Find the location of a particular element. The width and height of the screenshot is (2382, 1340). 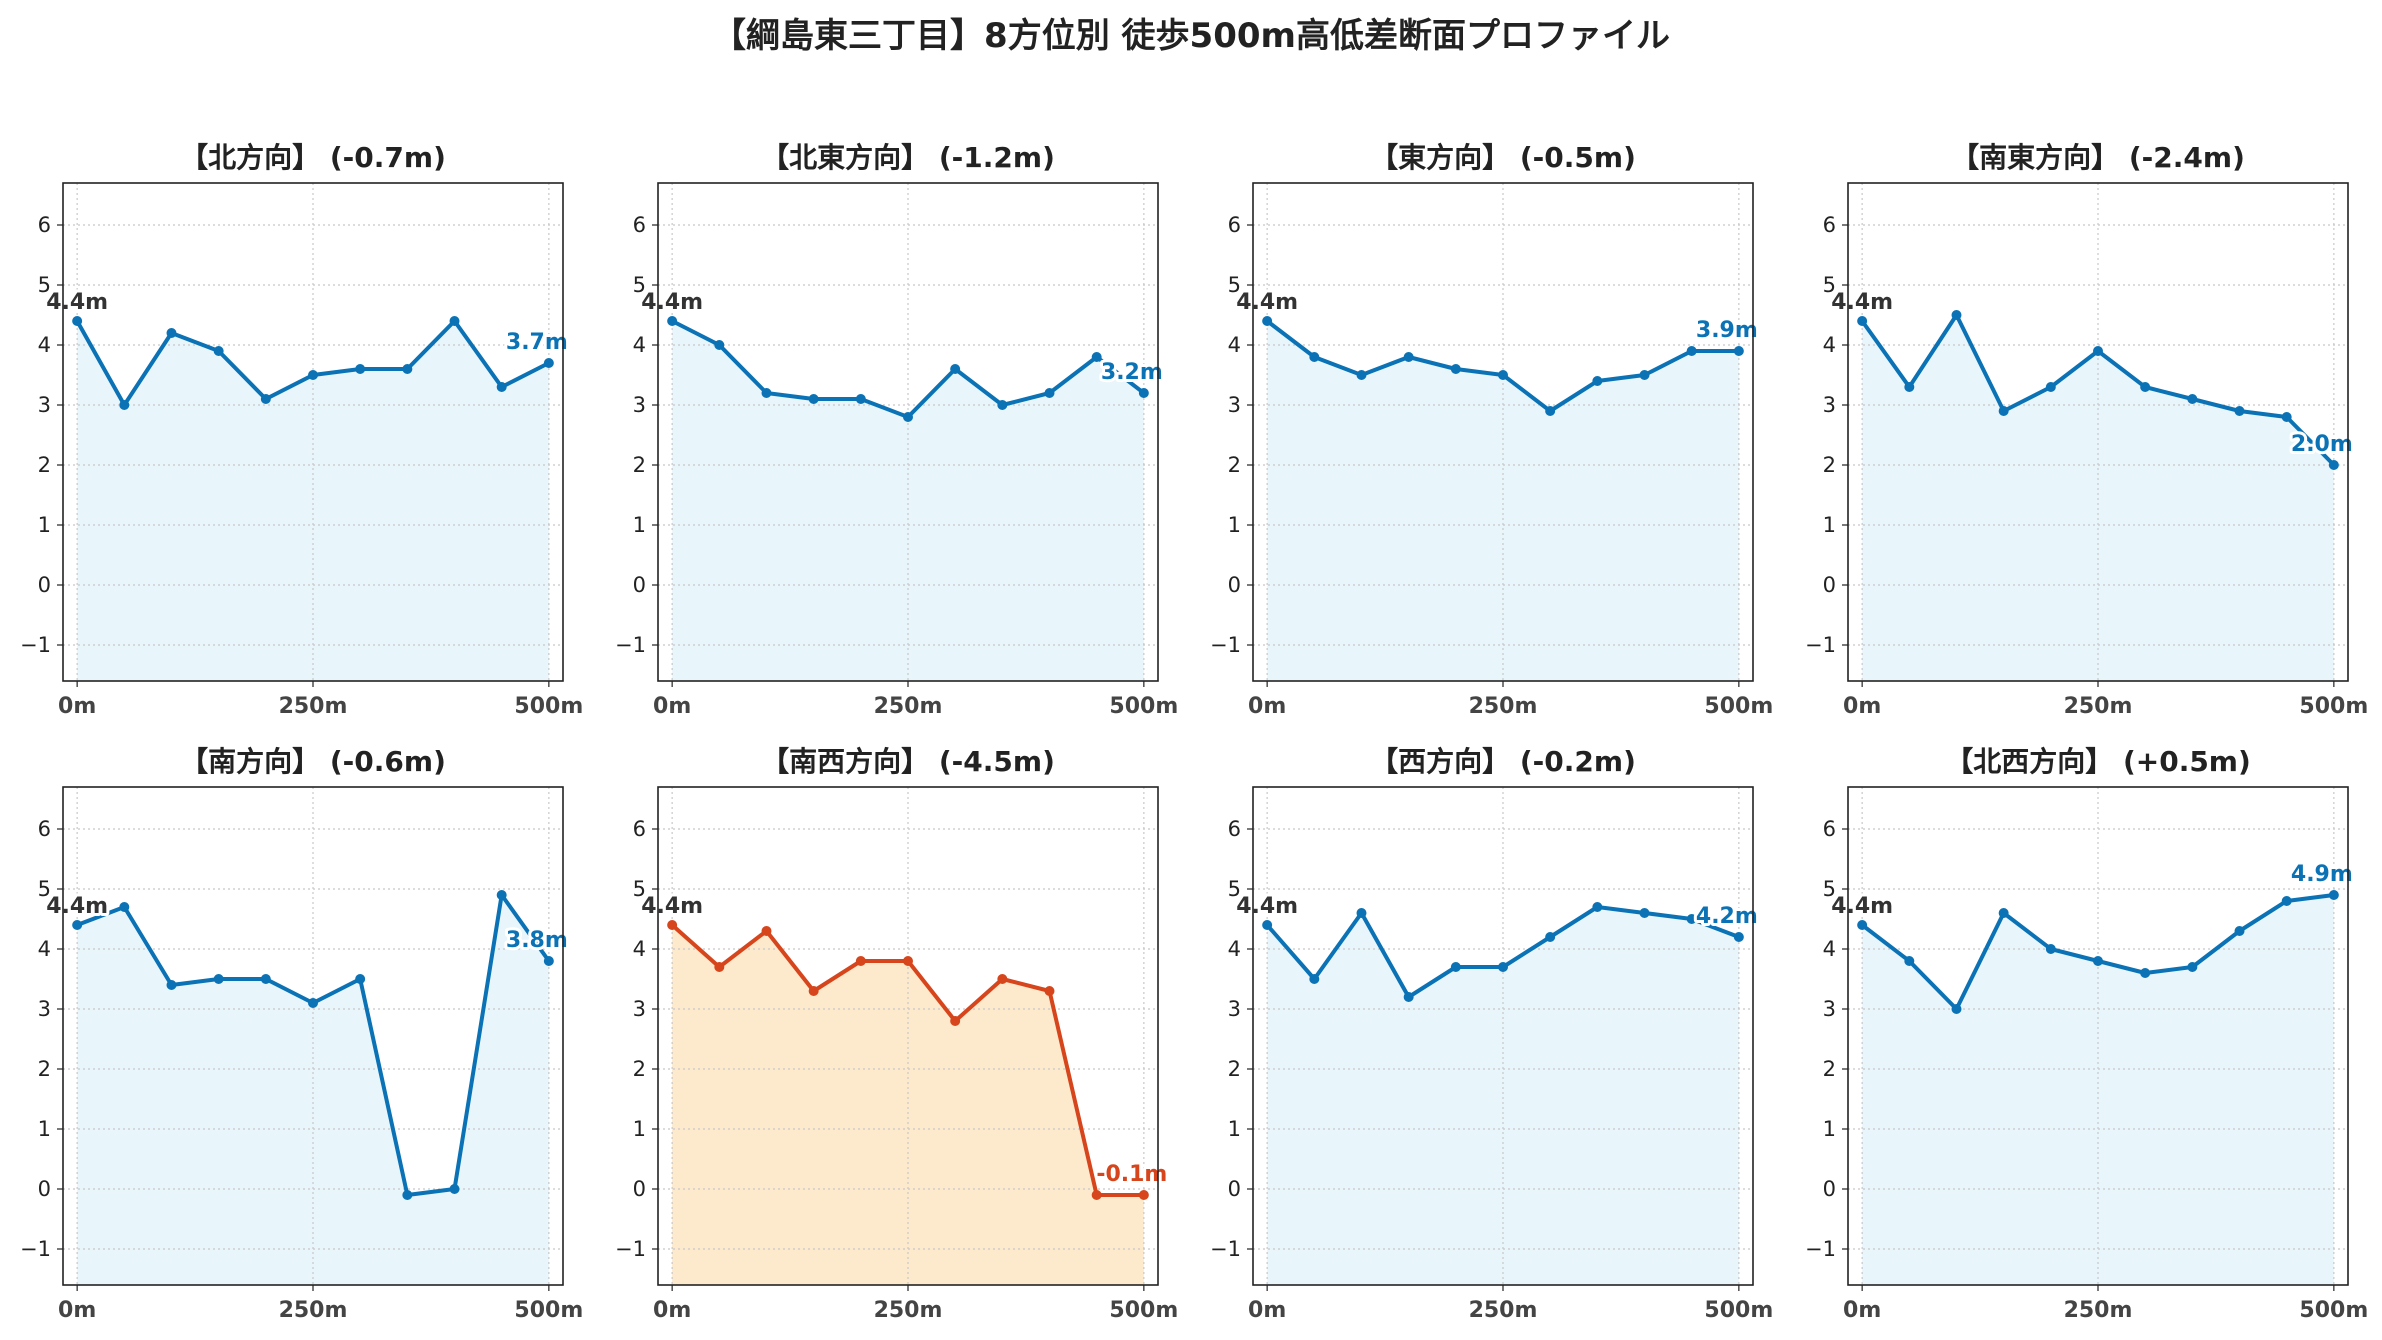

end-elevation-label: 4.9m is located at coordinates (2322, 874).